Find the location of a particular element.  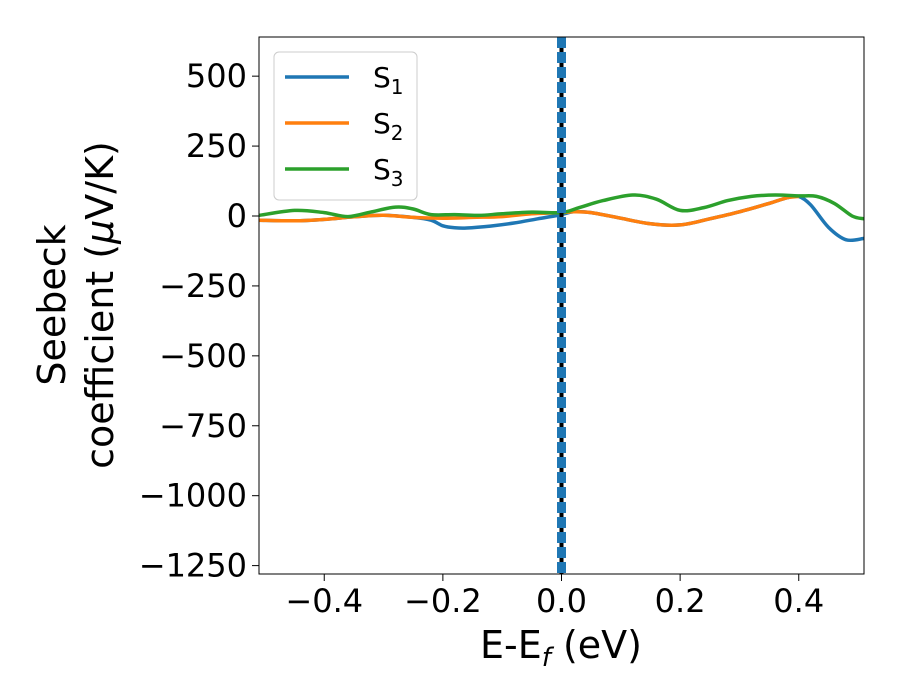

y-axis-label-line2: coefficient (μV/K) is located at coordinates (100, 305).